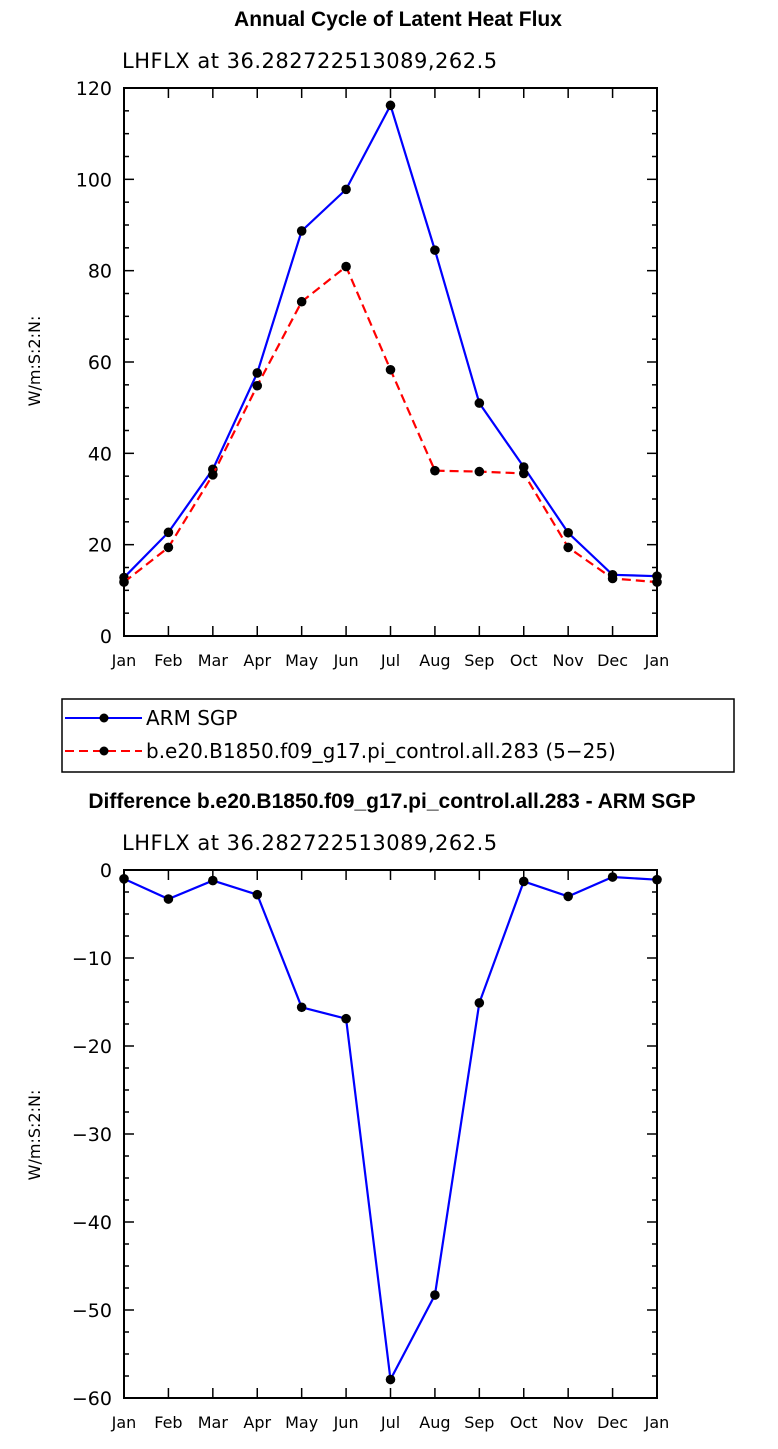 The height and width of the screenshot is (1449, 778). Describe the element at coordinates (390, 1422) in the screenshot. I see `bottom-chart-xtick-label: Jul` at that location.